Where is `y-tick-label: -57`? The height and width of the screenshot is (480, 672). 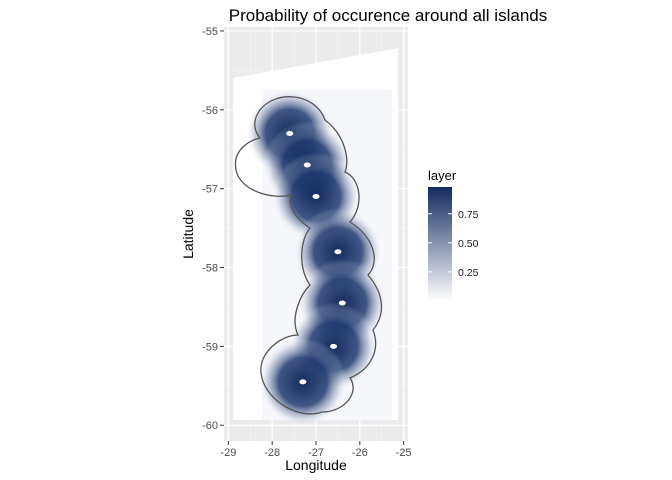
y-tick-label: -57 is located at coordinates (210, 190).